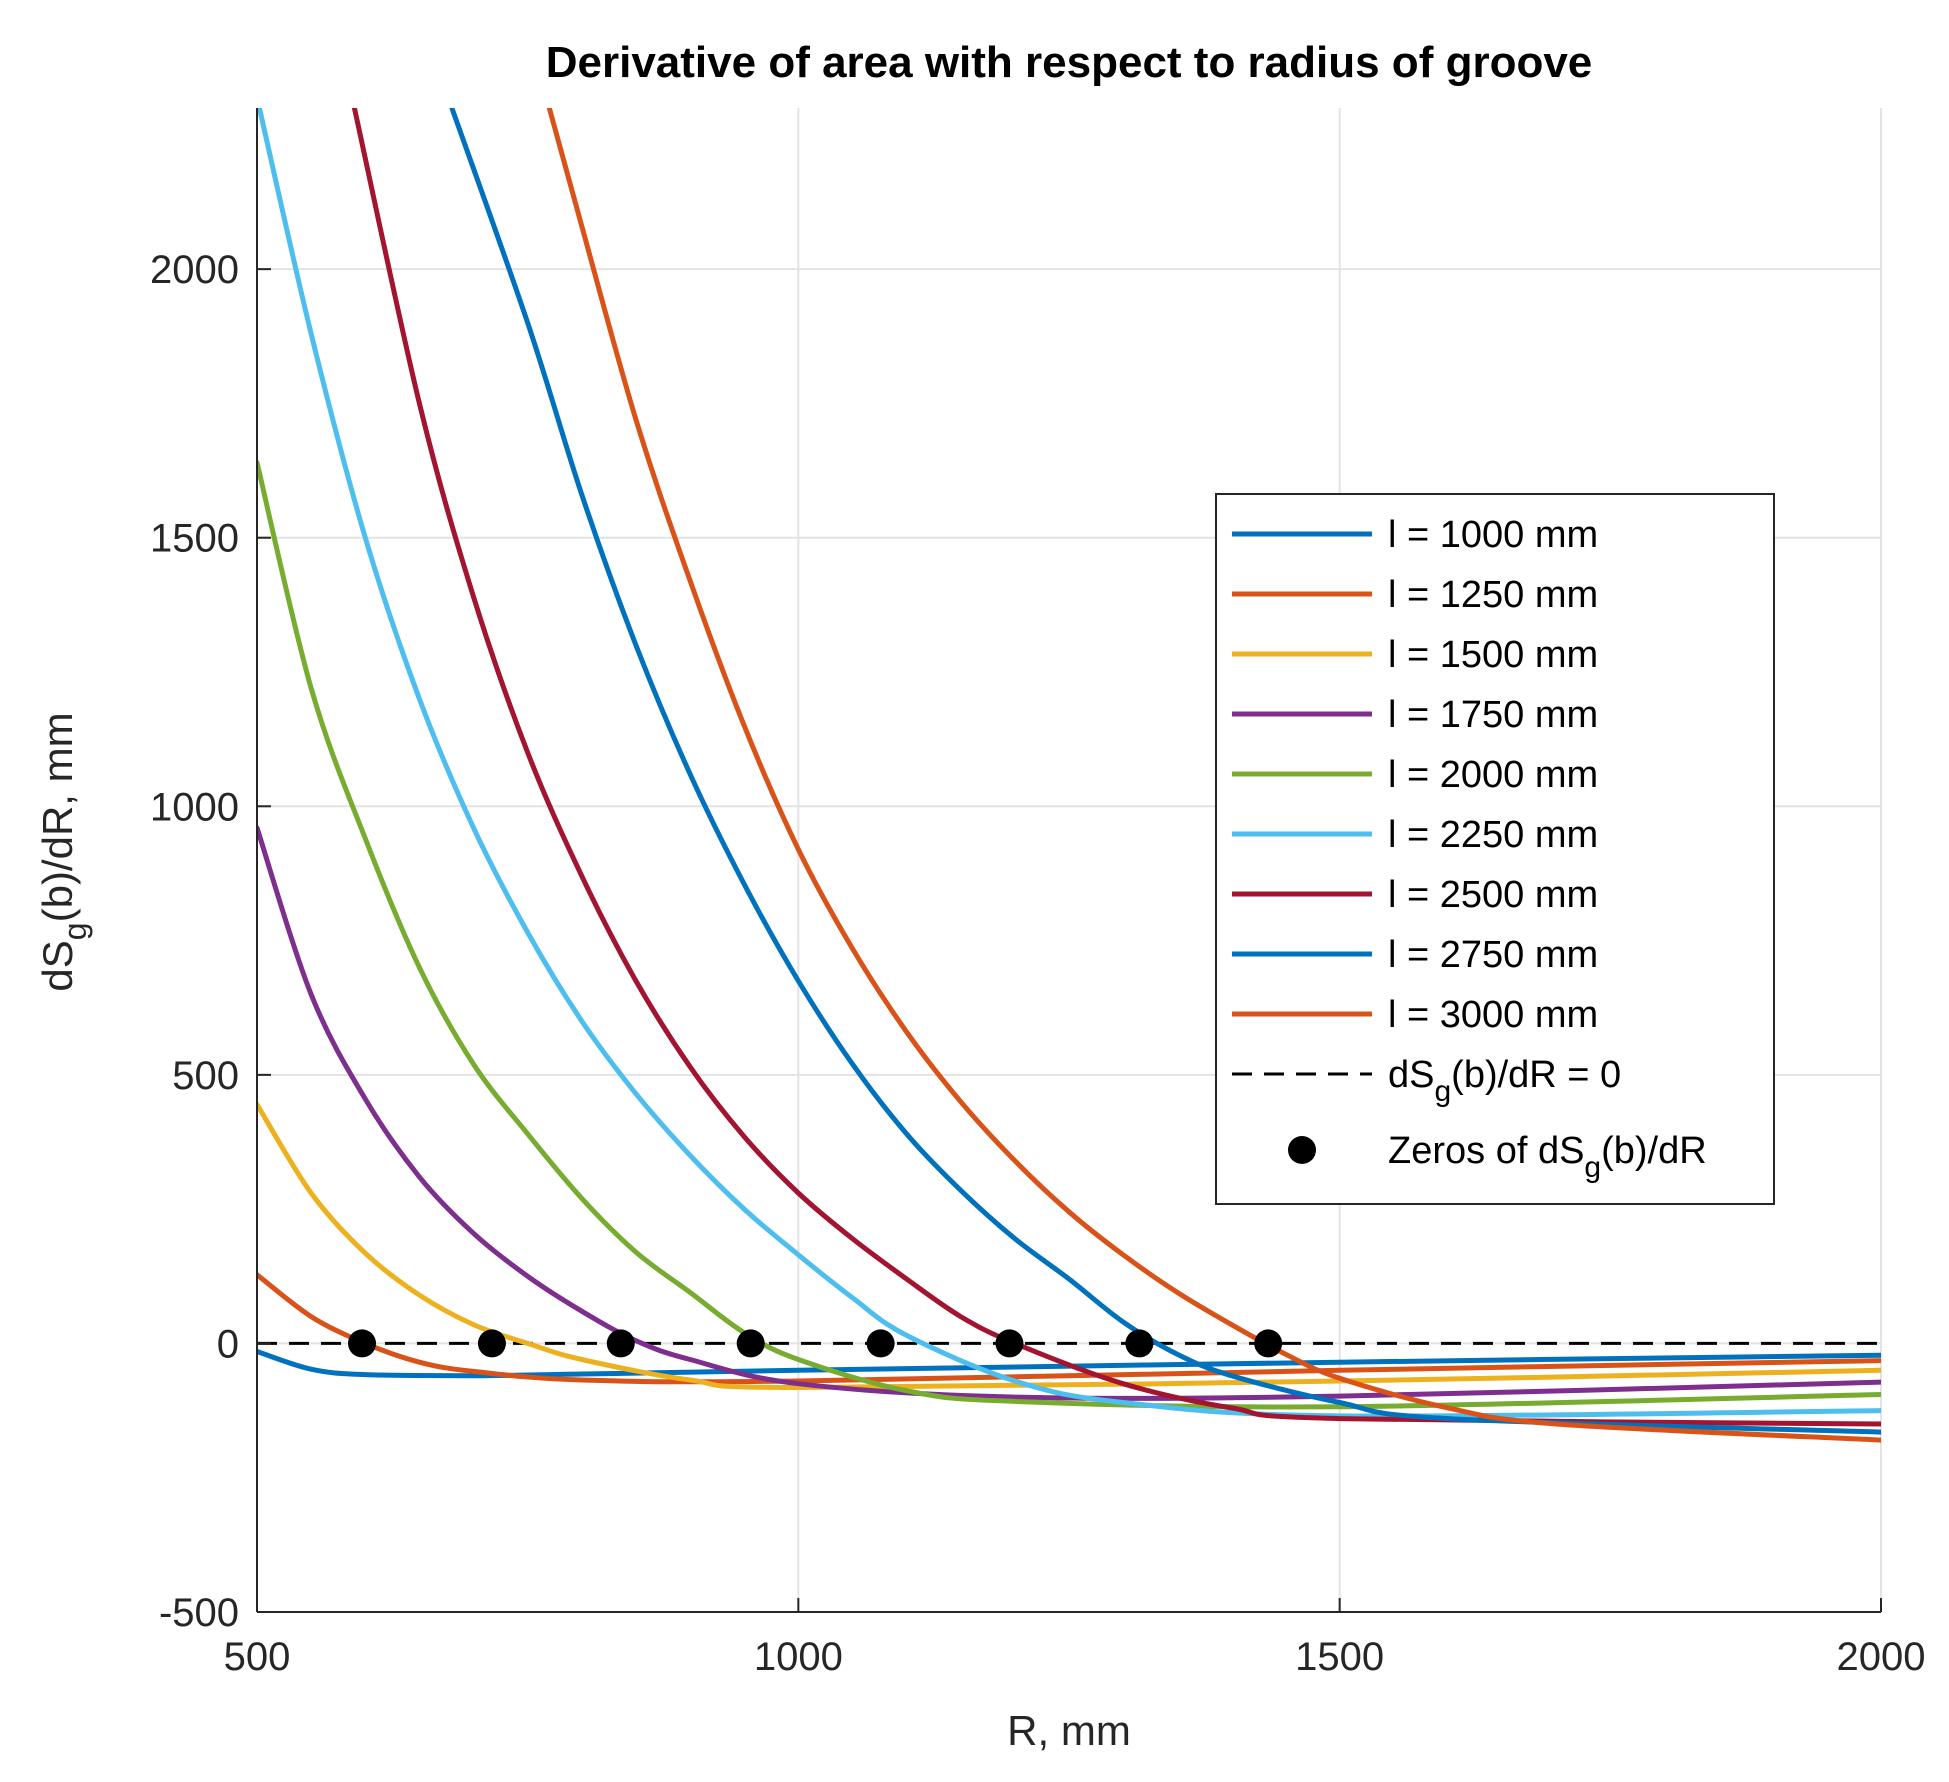  What do you see at coordinates (1493, 955) in the screenshot?
I see `legend-label-8: l = 2750 mm` at bounding box center [1493, 955].